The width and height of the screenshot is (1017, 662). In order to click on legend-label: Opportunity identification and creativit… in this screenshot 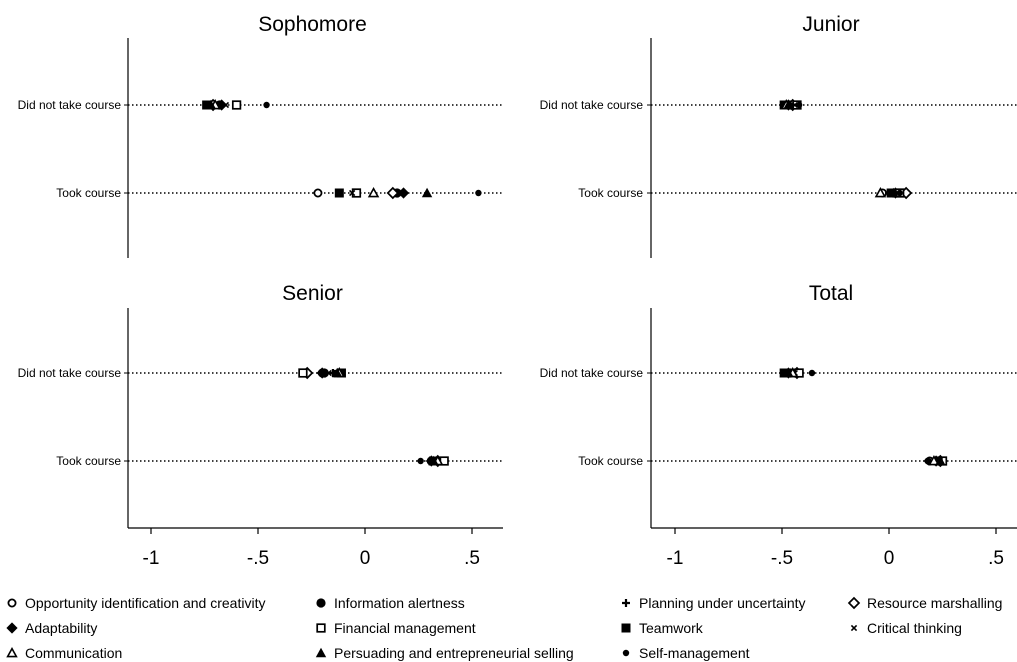, I will do `click(145, 603)`.